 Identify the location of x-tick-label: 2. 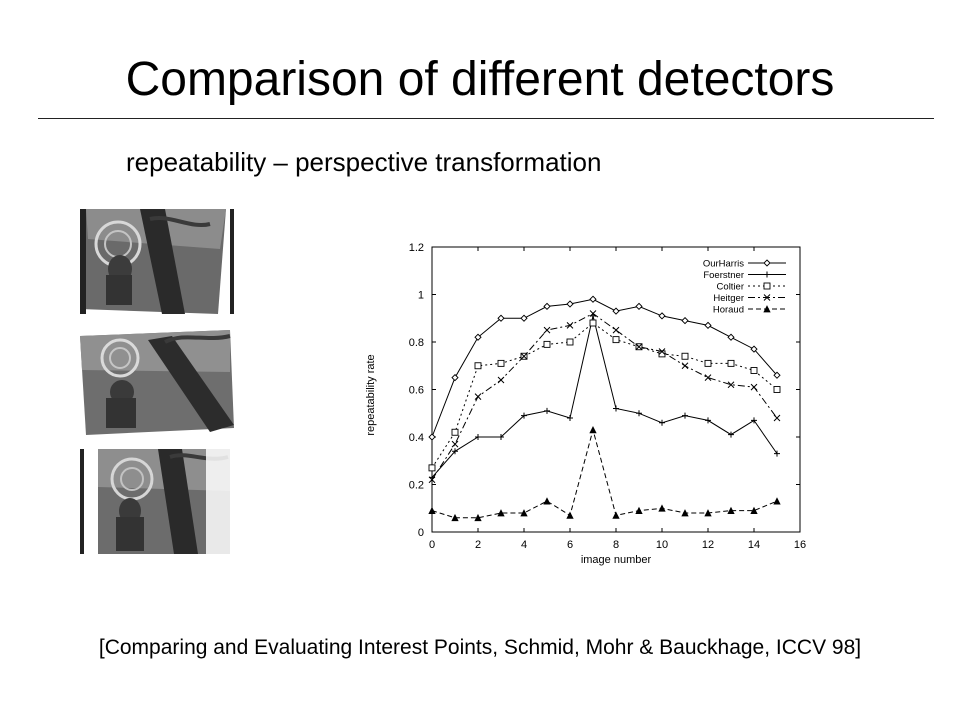
(478, 545).